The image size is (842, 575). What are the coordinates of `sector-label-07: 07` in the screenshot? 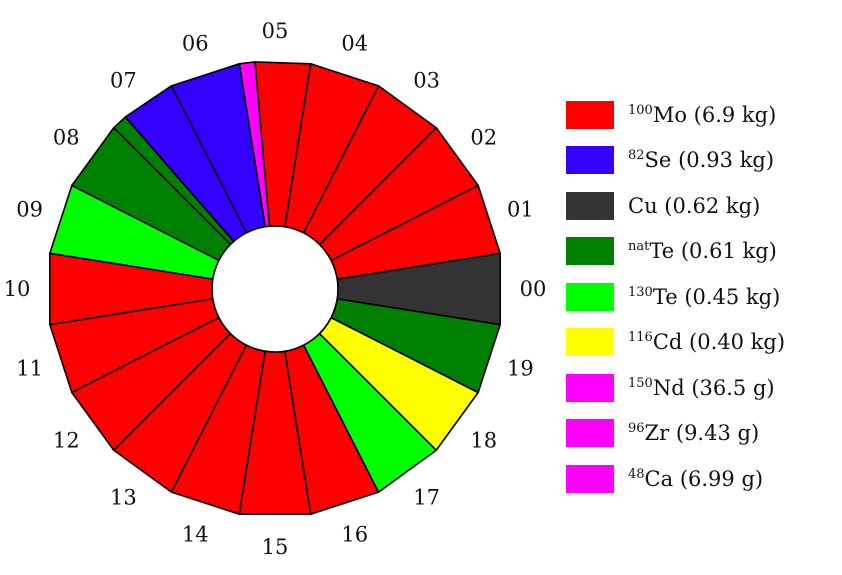 It's located at (123, 80).